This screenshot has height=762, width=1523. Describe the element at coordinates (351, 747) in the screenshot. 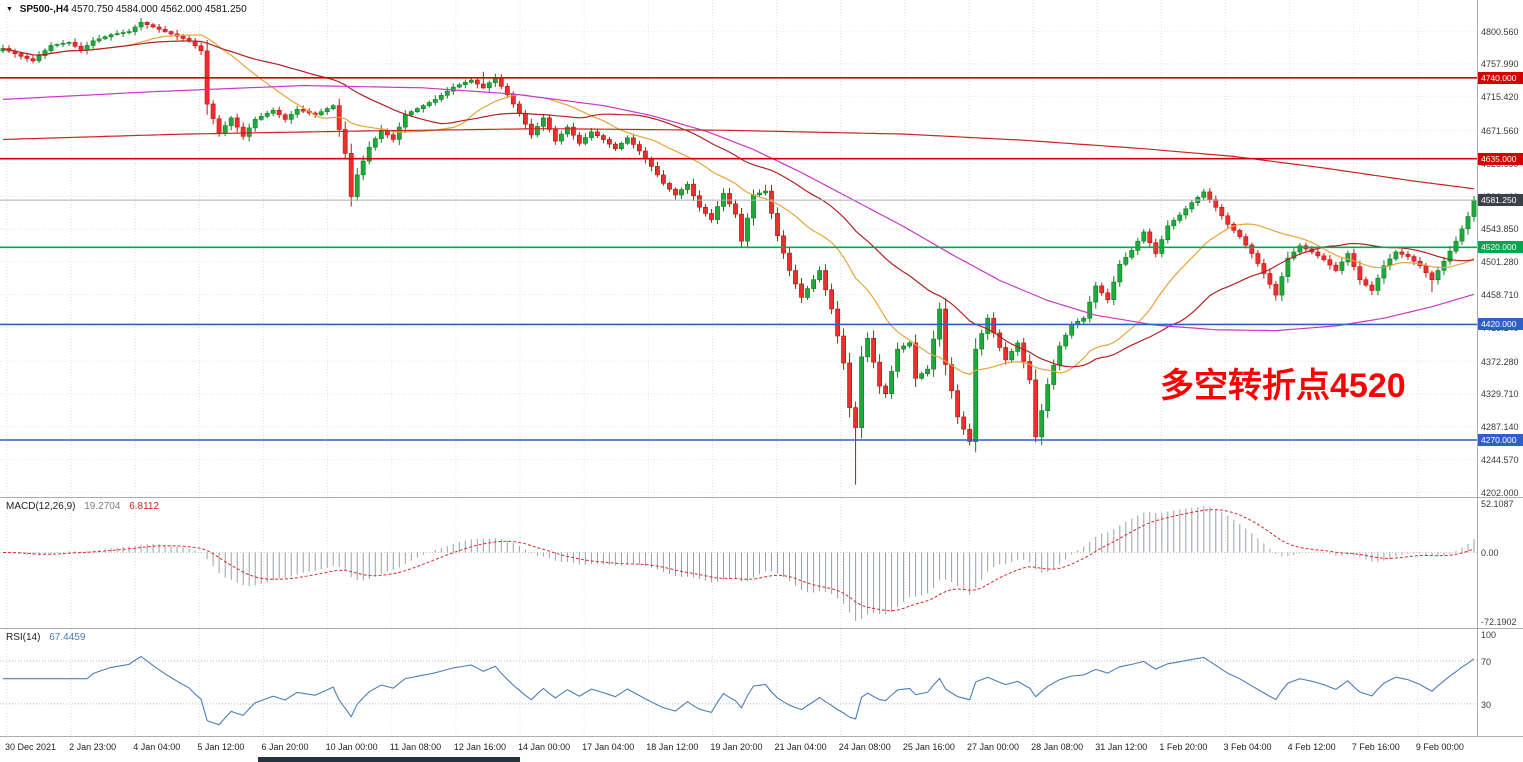

I see `time-axis-label: 10 Jan 00:00` at that location.